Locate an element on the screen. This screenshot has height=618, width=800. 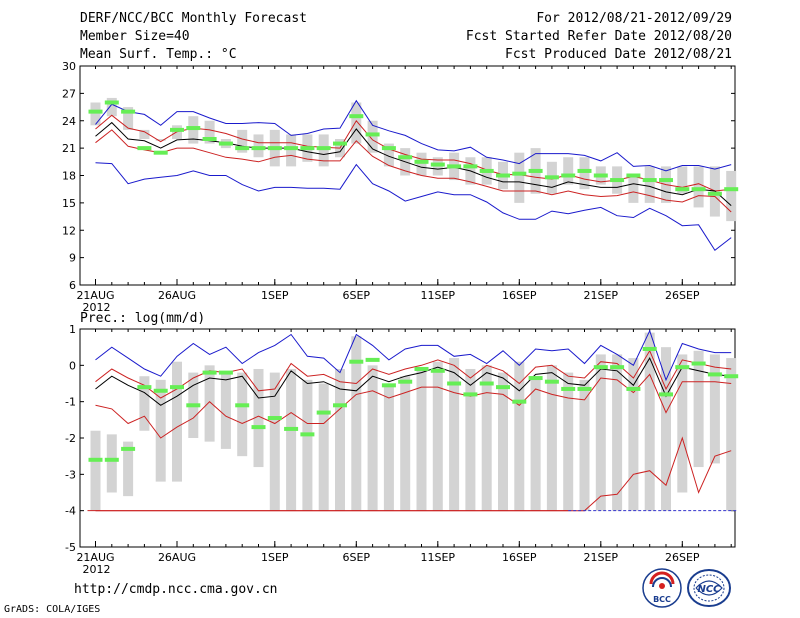
outer-upper-line is located at coordinates (413, 135).